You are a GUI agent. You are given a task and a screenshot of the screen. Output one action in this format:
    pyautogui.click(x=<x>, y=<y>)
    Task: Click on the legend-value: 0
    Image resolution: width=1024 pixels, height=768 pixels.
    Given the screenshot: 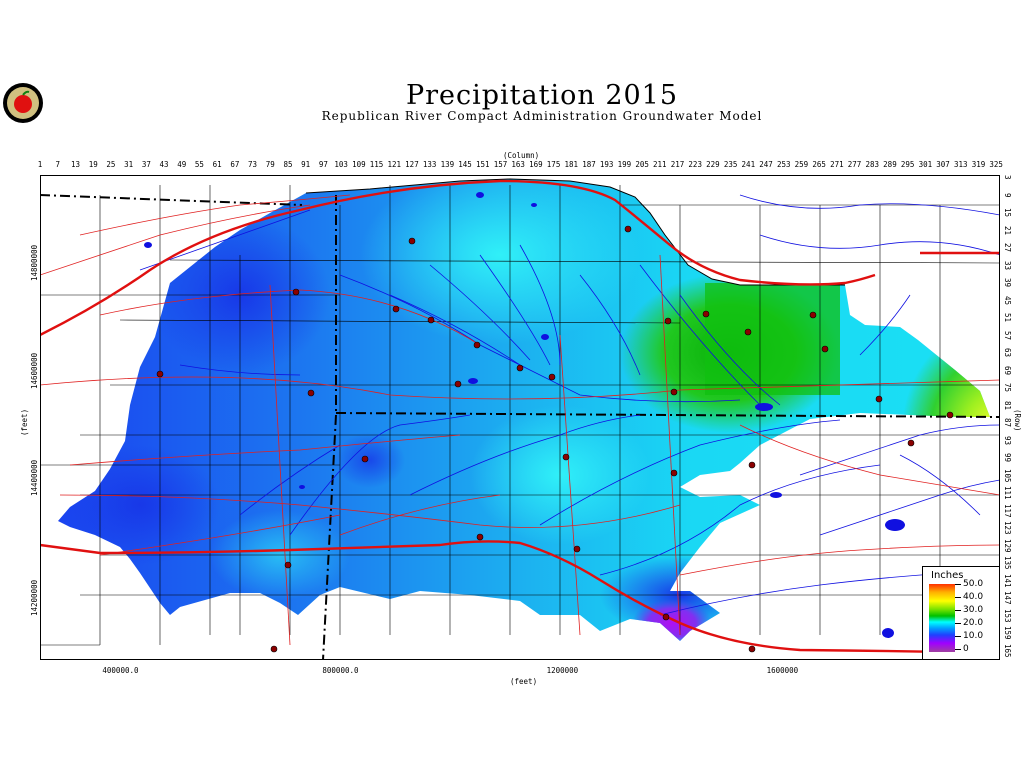 What is the action you would take?
    pyautogui.click(x=966, y=649)
    